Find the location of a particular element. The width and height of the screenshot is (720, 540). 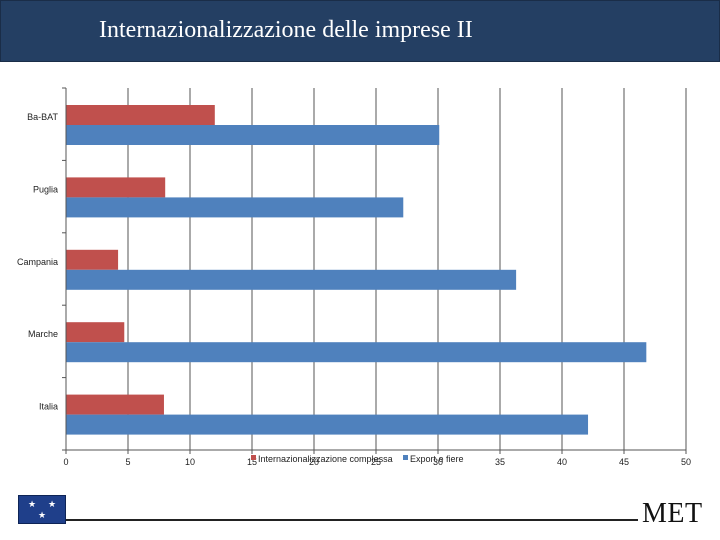

footer-rule is located at coordinates (352, 520).